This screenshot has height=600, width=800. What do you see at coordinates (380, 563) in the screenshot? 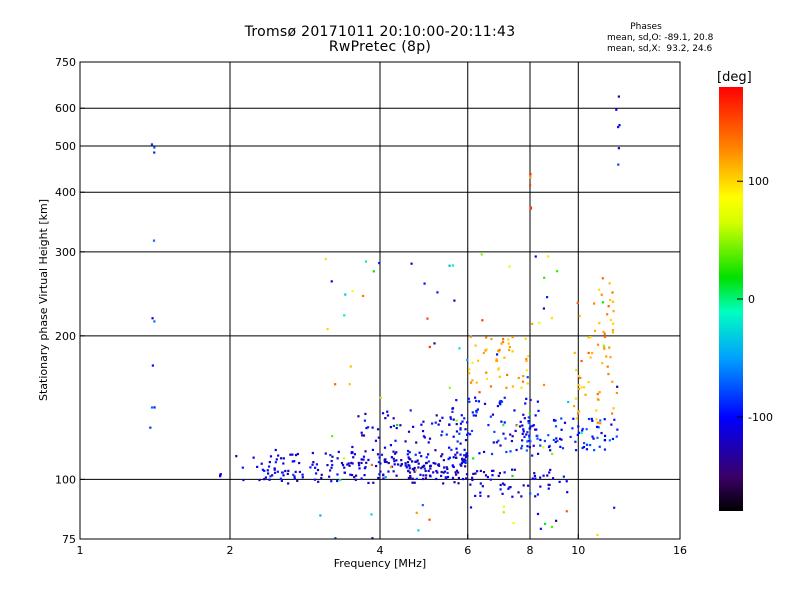
I see `x-axis-label: Frequency [MHz]` at bounding box center [380, 563].